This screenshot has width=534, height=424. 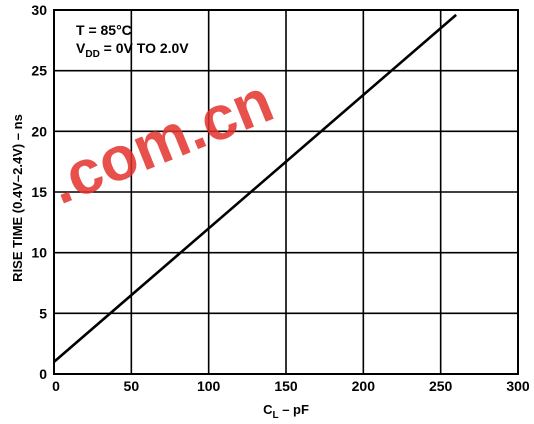 What do you see at coordinates (209, 386) in the screenshot?
I see `x-tick-label: 100` at bounding box center [209, 386].